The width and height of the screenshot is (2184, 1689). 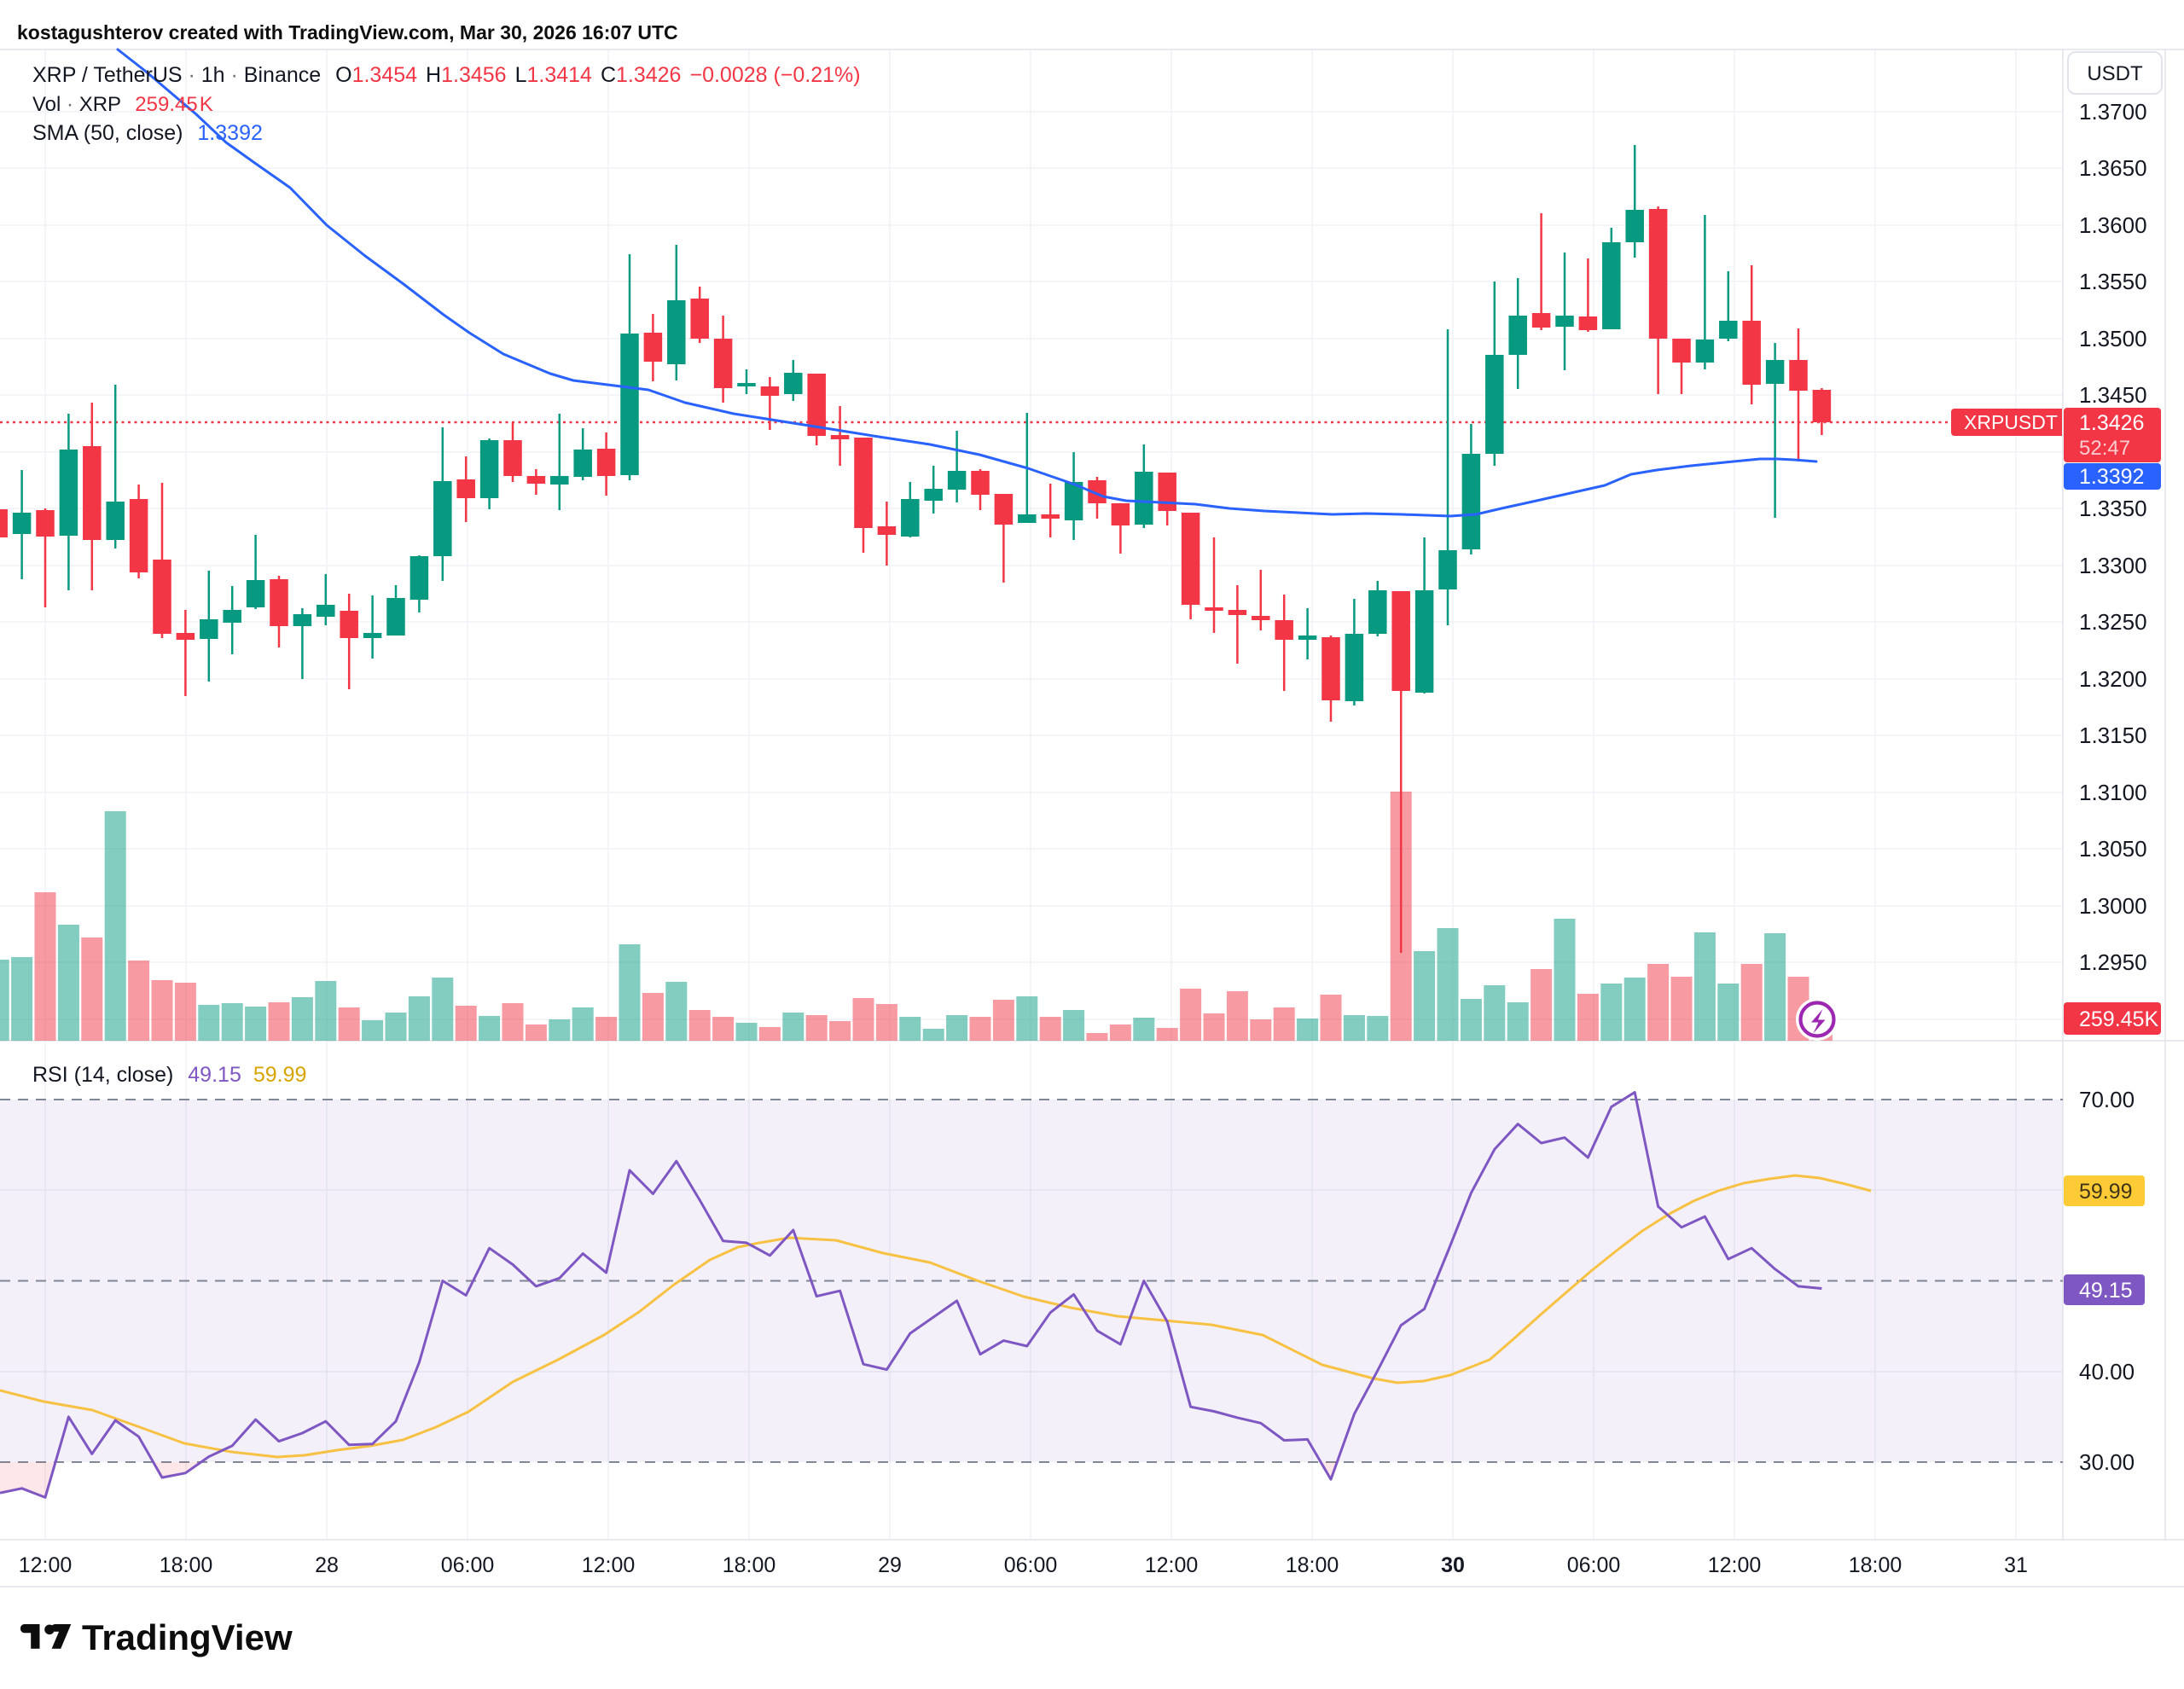 What do you see at coordinates (2113, 906) in the screenshot?
I see `svg-text: 1.3000` at bounding box center [2113, 906].